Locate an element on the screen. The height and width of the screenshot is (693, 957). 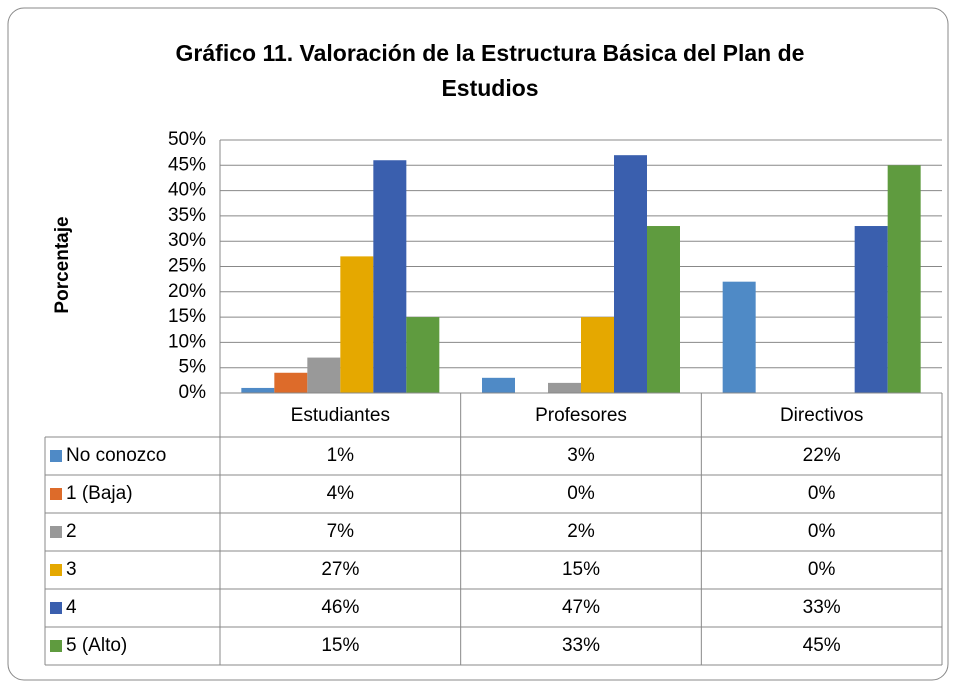
y-tick-label: 35% is located at coordinates (187, 215).